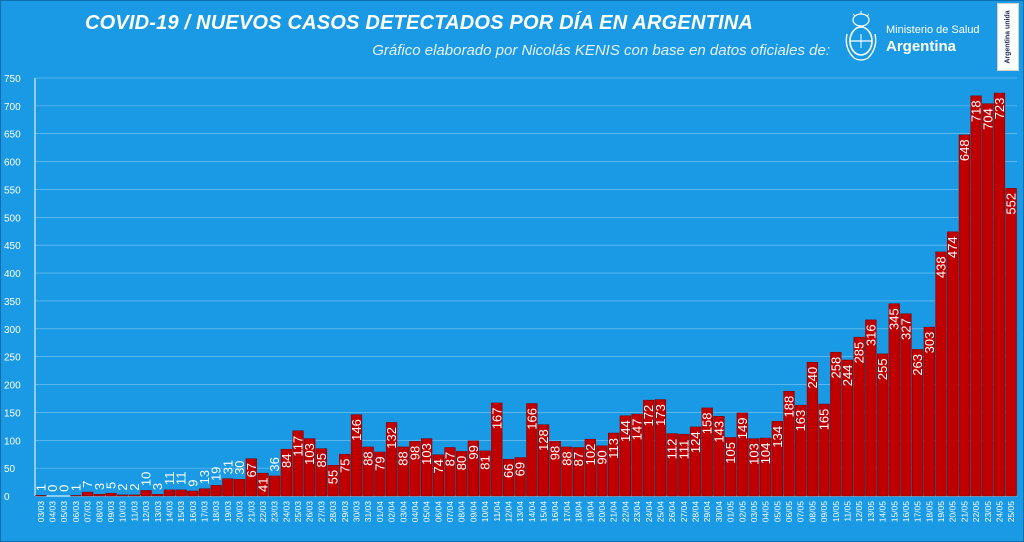  Describe the element at coordinates (941, 267) in the screenshot. I see `data-label: 438` at that location.